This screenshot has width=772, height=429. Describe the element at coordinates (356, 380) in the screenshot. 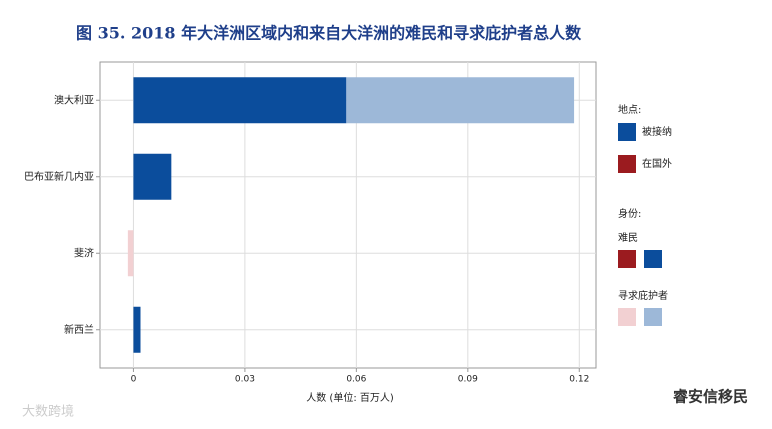

I see `x-tick-label: 0.06` at that location.